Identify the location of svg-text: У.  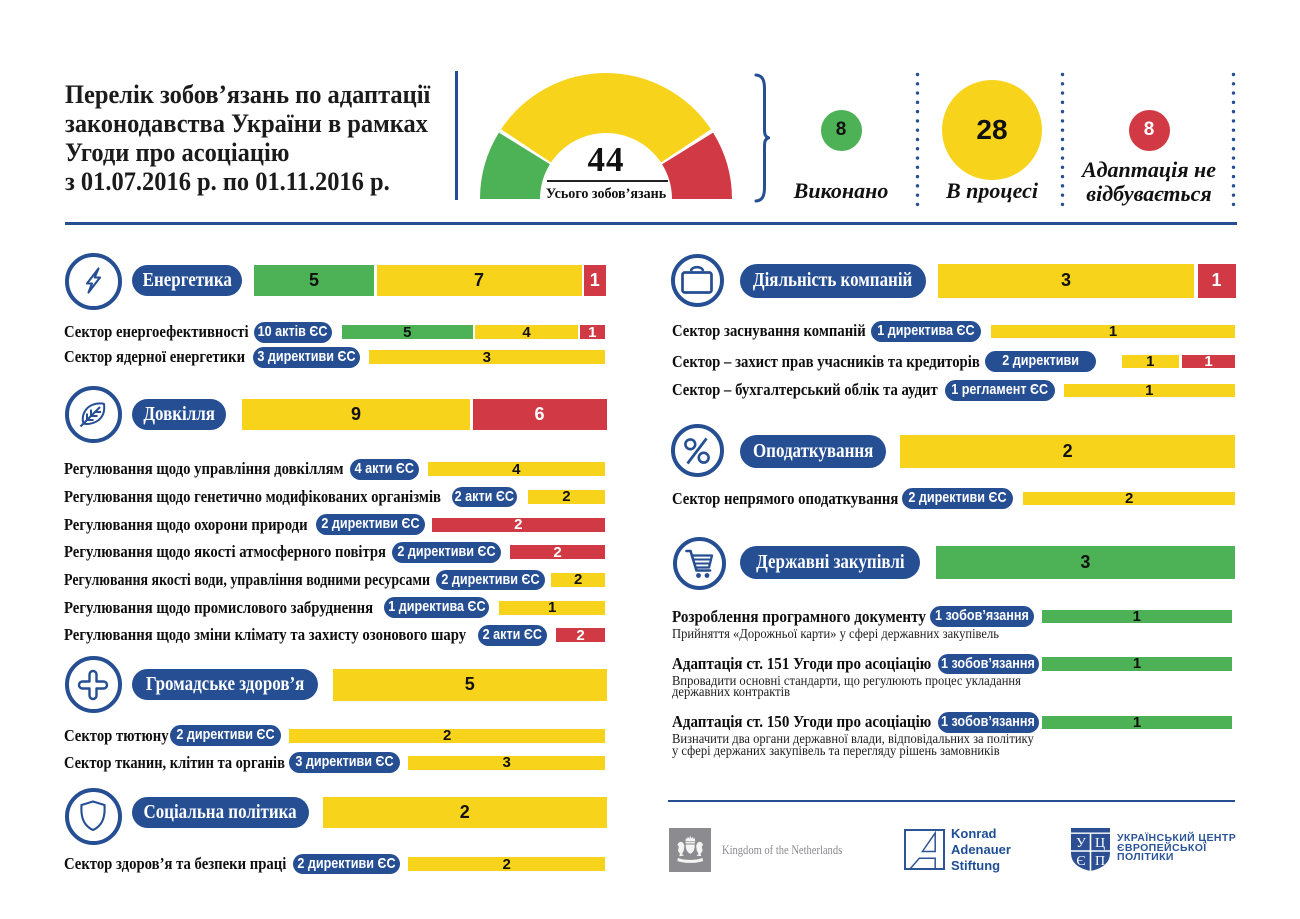
(1081, 843).